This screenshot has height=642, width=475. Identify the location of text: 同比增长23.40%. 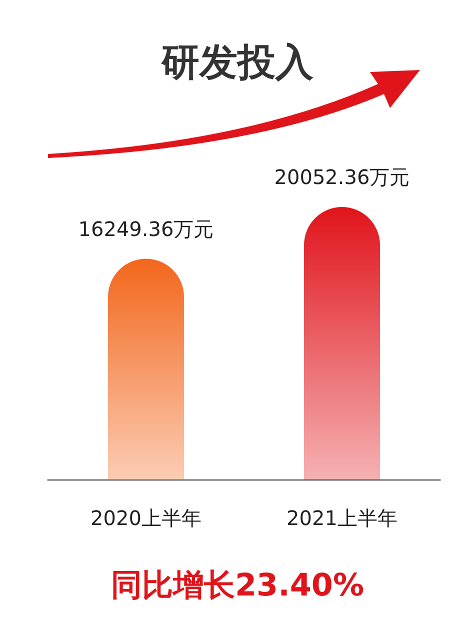
(237, 586).